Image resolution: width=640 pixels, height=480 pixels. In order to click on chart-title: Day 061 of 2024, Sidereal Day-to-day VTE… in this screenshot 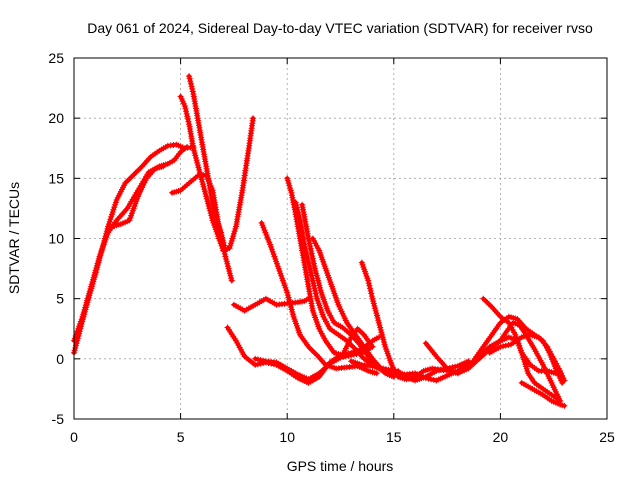, I will do `click(340, 28)`.